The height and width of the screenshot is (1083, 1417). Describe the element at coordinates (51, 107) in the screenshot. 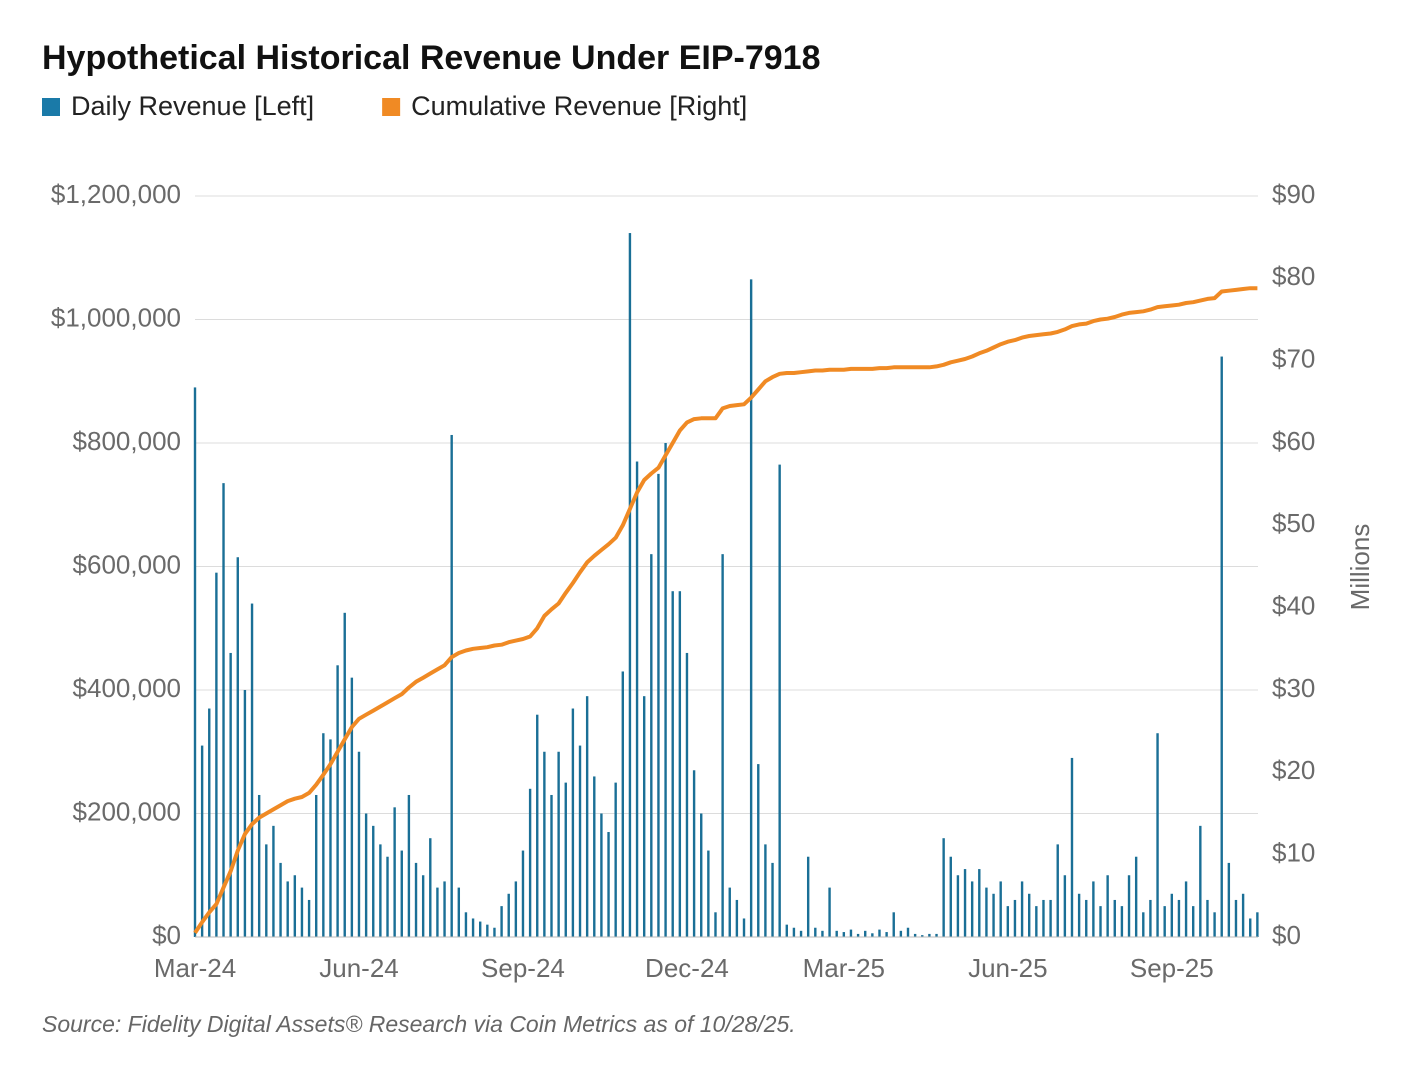

I see `legend-swatch` at that location.